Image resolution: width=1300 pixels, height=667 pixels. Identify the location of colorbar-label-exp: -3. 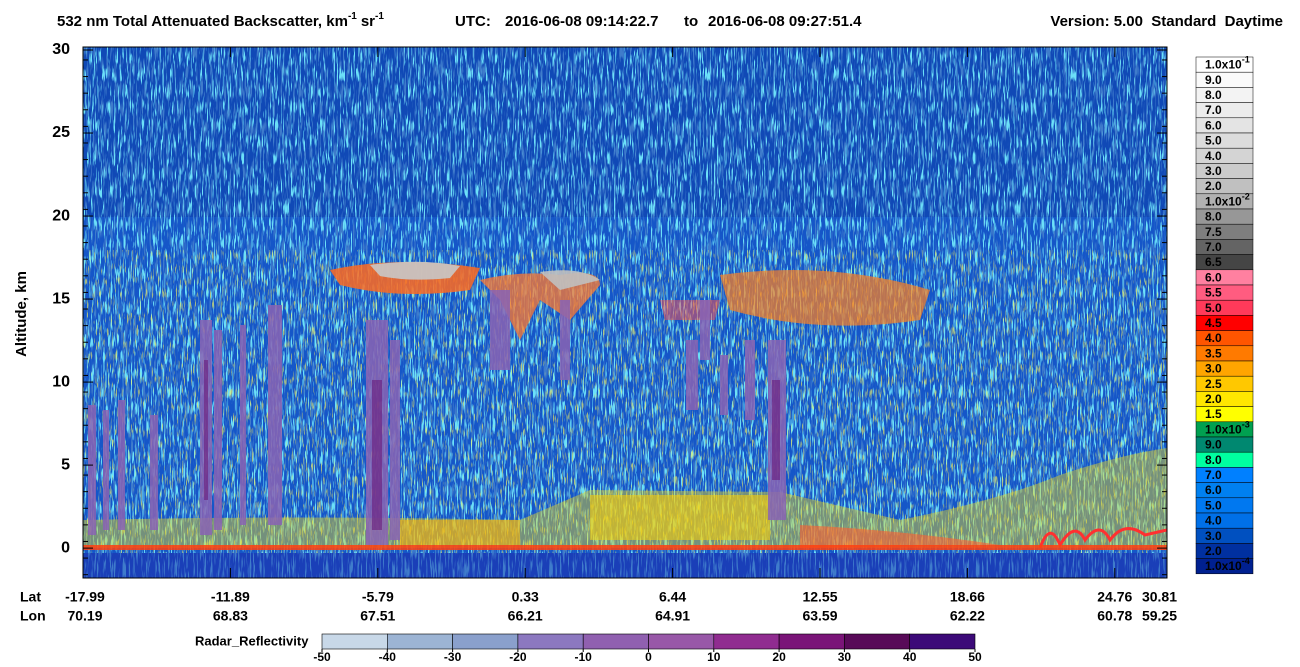
(1246, 425).